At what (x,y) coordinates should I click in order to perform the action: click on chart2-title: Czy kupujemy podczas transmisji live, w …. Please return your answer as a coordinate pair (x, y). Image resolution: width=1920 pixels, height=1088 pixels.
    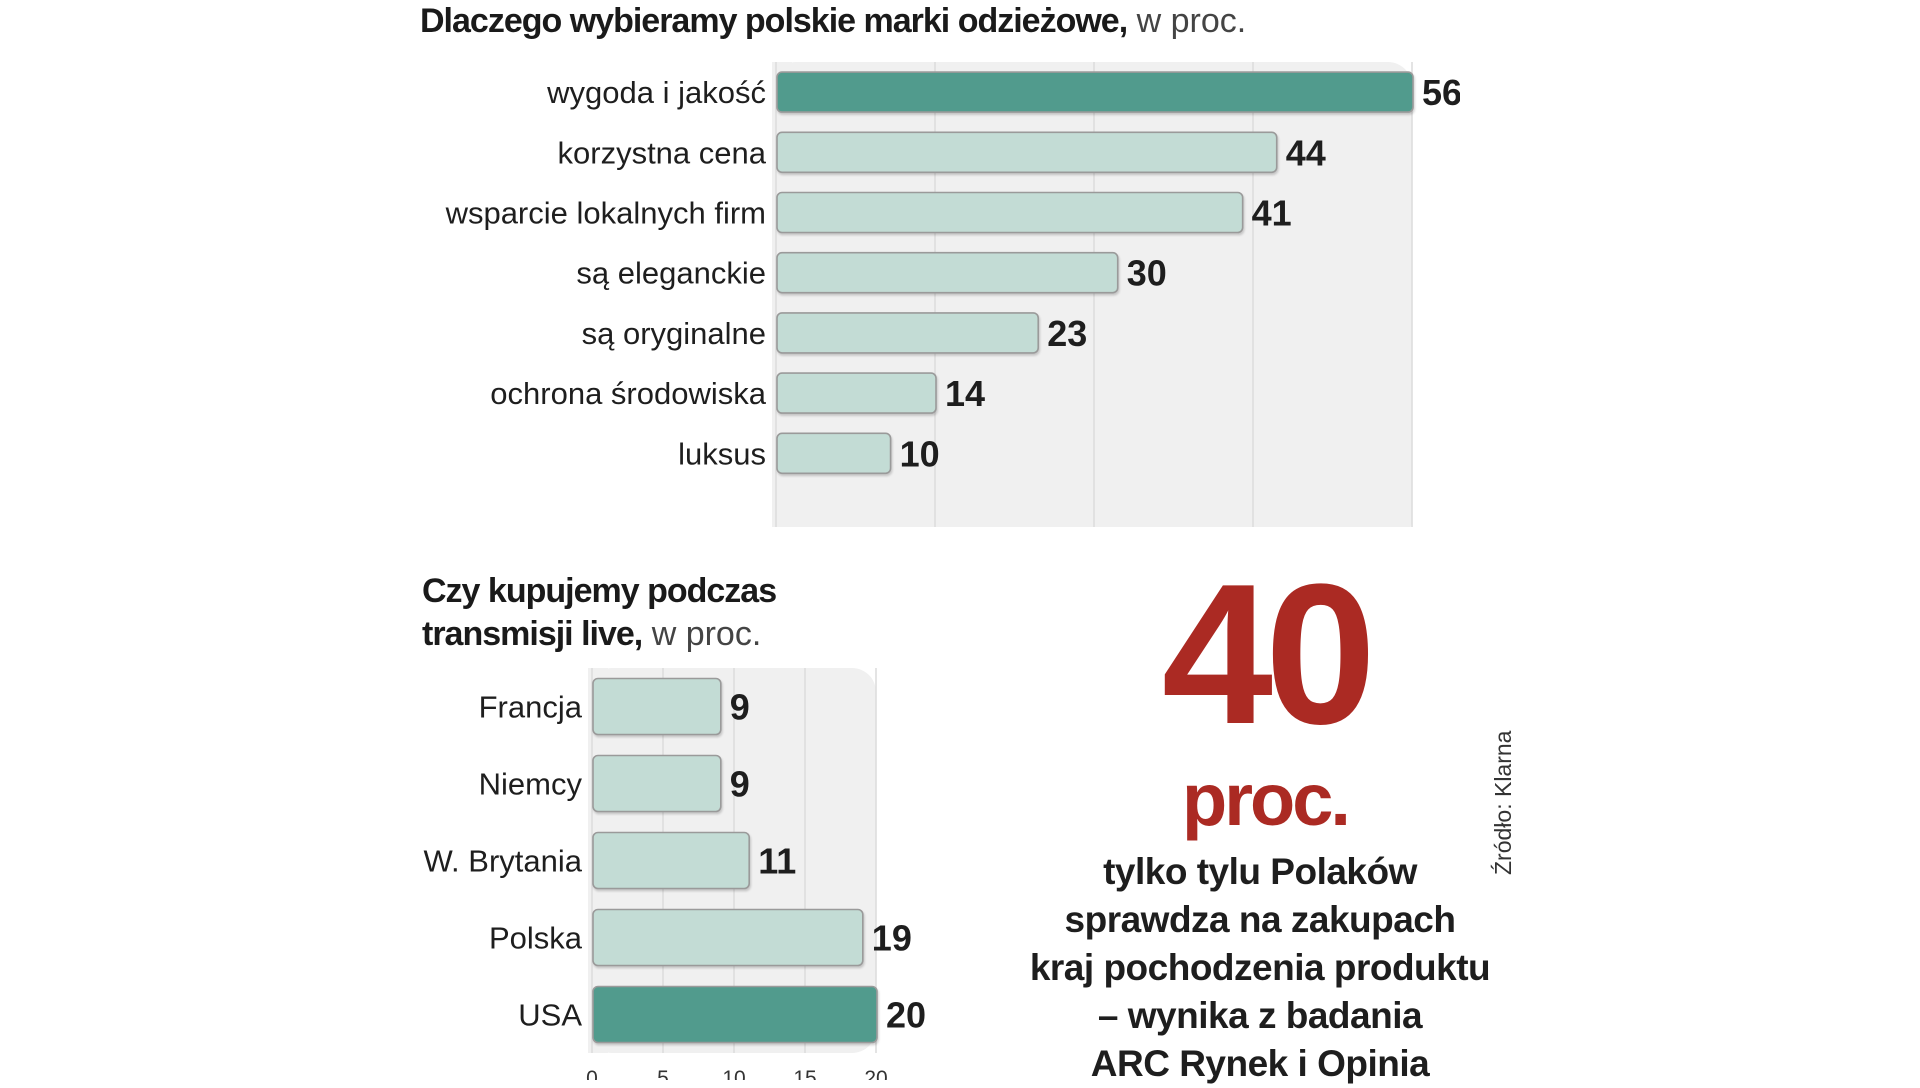
    Looking at the image, I should click on (599, 613).